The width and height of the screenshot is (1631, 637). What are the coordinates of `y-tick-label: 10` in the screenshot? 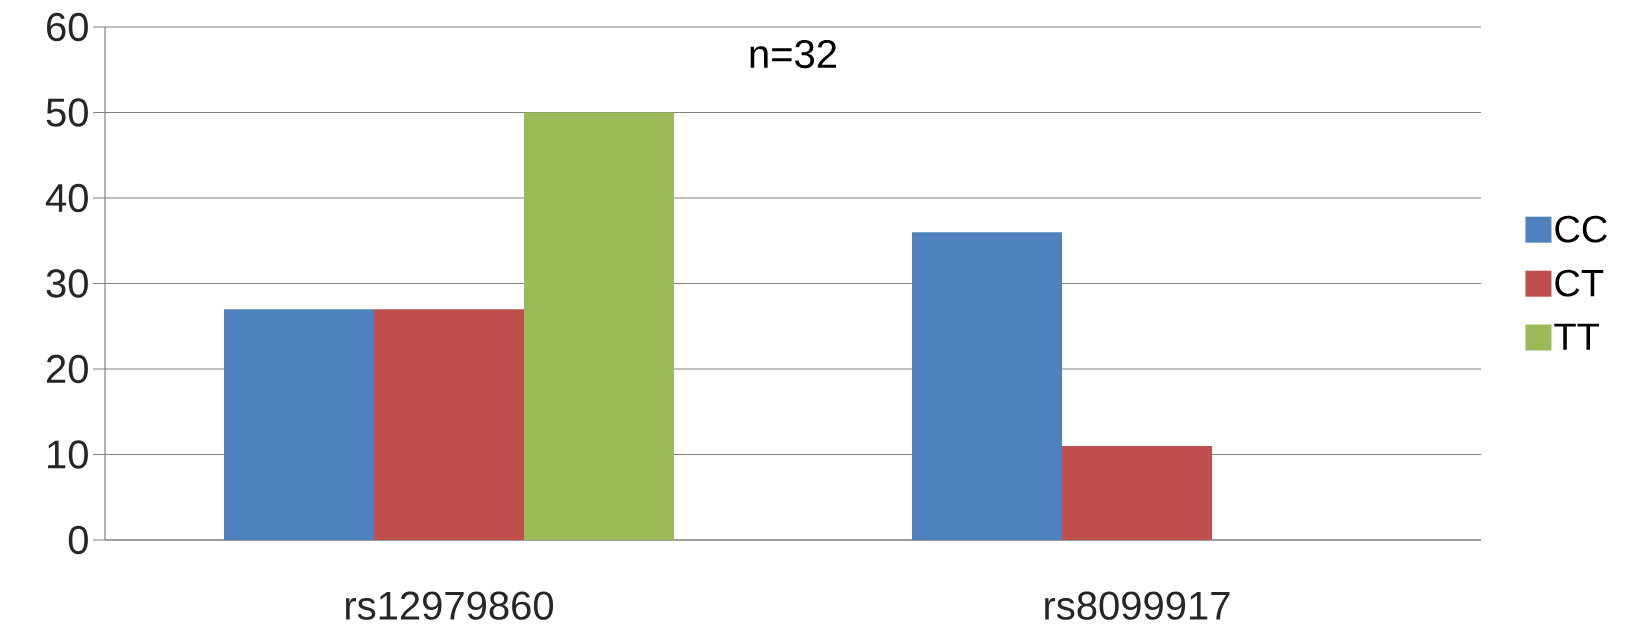 It's located at (68, 454).